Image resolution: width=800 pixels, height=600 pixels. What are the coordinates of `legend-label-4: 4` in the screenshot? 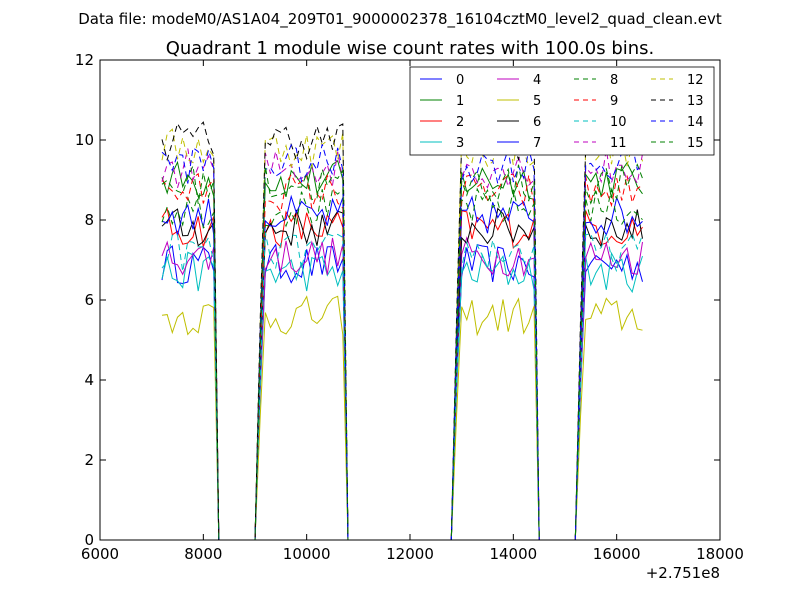 It's located at (537, 80).